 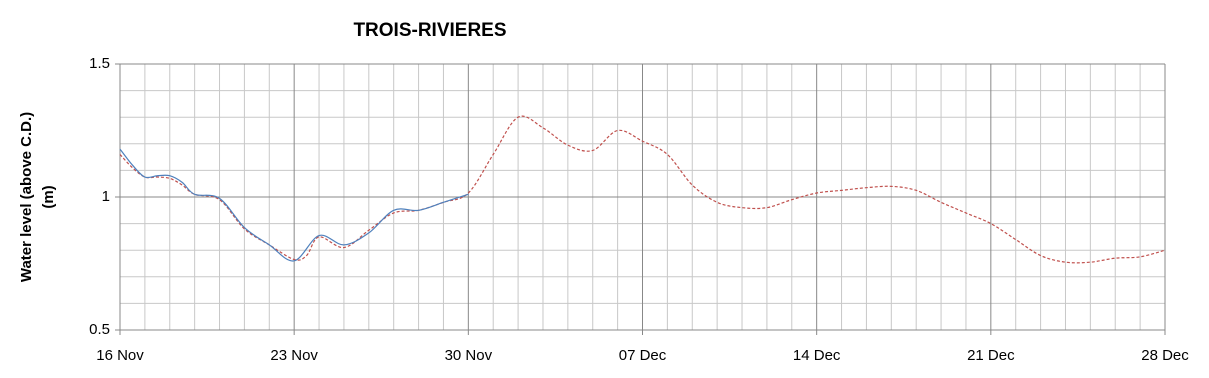 What do you see at coordinates (37, 197) in the screenshot?
I see `y-axis-label: Water level (above C.D.) (m)` at bounding box center [37, 197].